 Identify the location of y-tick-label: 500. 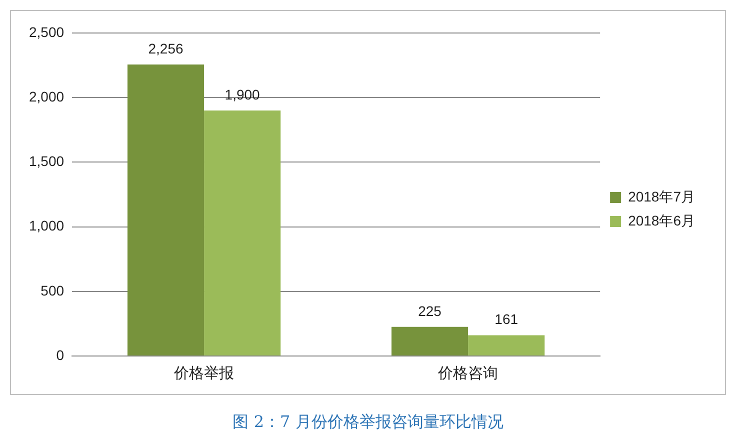
(52, 290).